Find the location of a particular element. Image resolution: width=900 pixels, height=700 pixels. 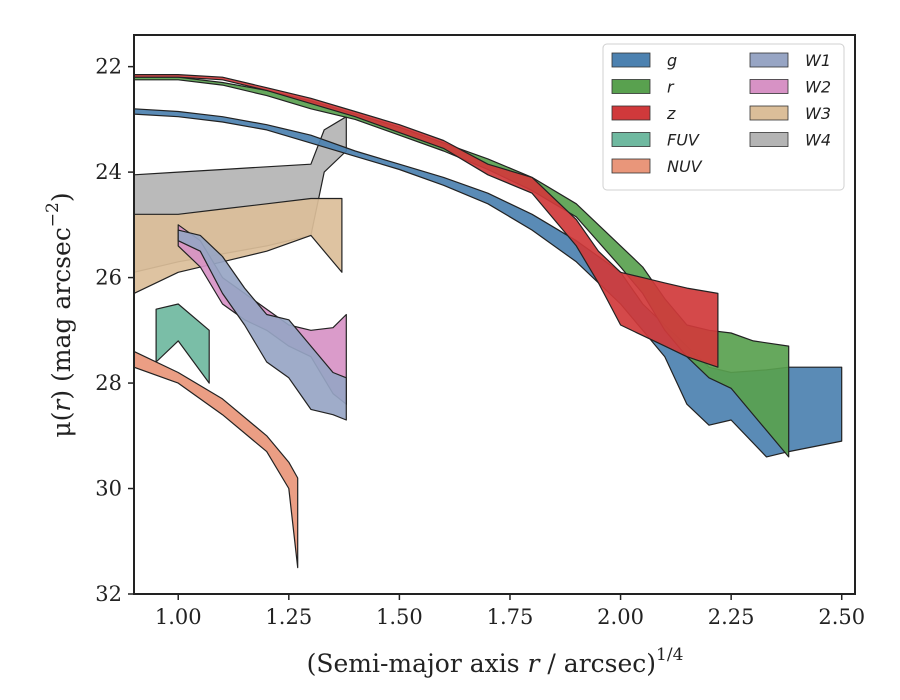

y-tick-label: 22 is located at coordinates (108, 67).